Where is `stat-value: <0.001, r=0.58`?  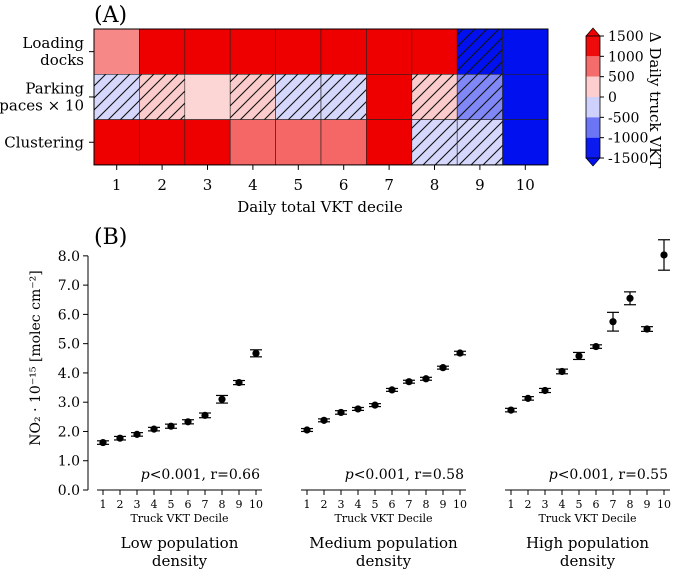
stat-value: <0.001, r=0.58 is located at coordinates (409, 475).